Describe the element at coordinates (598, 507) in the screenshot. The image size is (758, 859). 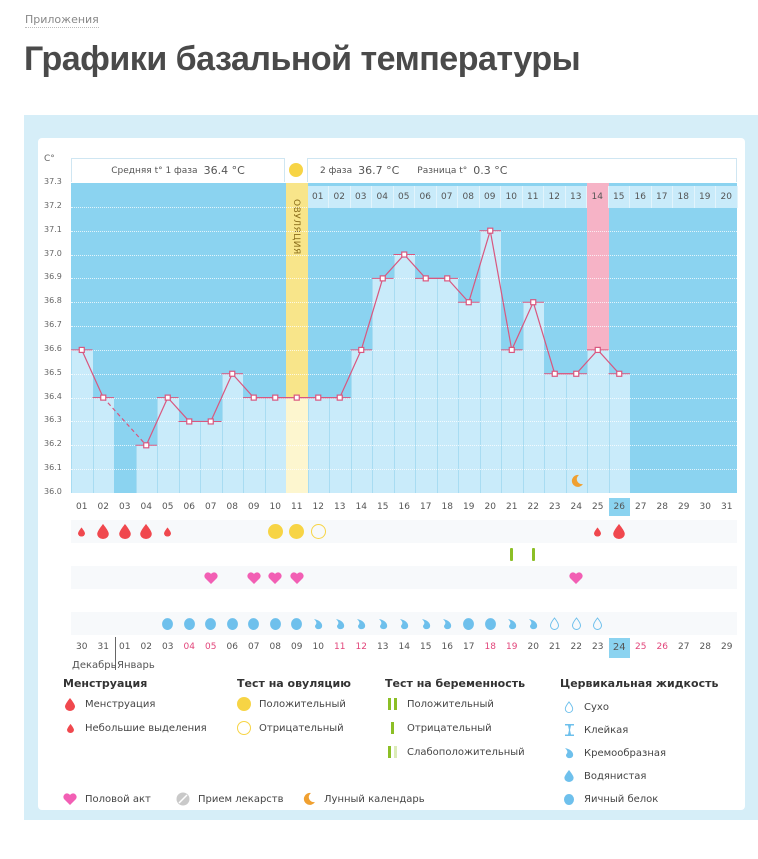
I see `cycle-day: 25` at that location.